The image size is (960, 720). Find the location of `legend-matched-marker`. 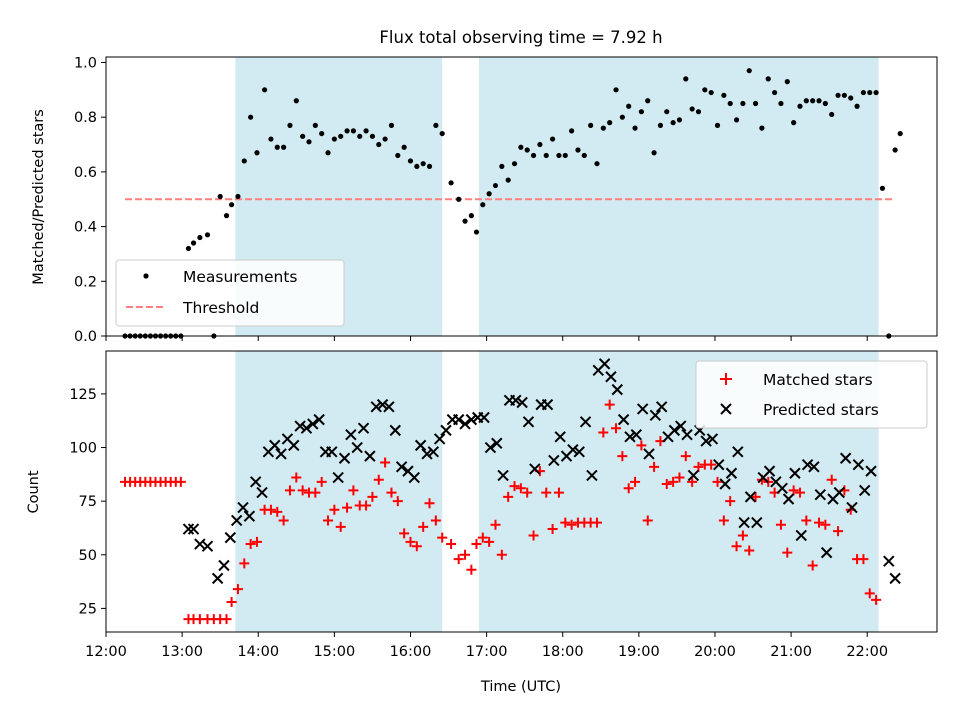

legend-matched-marker is located at coordinates (726, 379).